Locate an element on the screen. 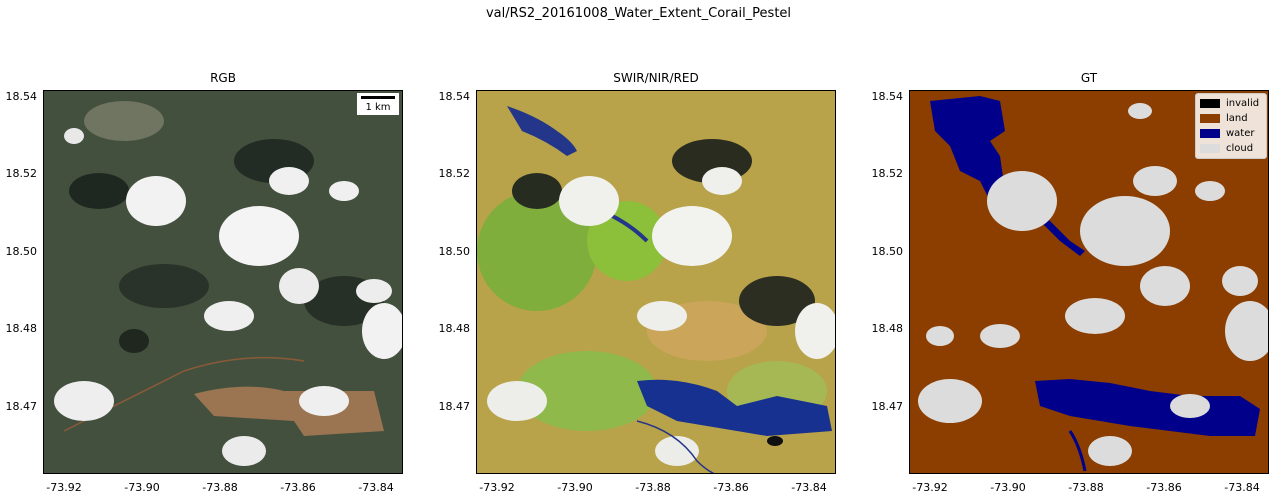 This screenshot has height=499, width=1277. panel-title-gt: GT is located at coordinates (1089, 78).